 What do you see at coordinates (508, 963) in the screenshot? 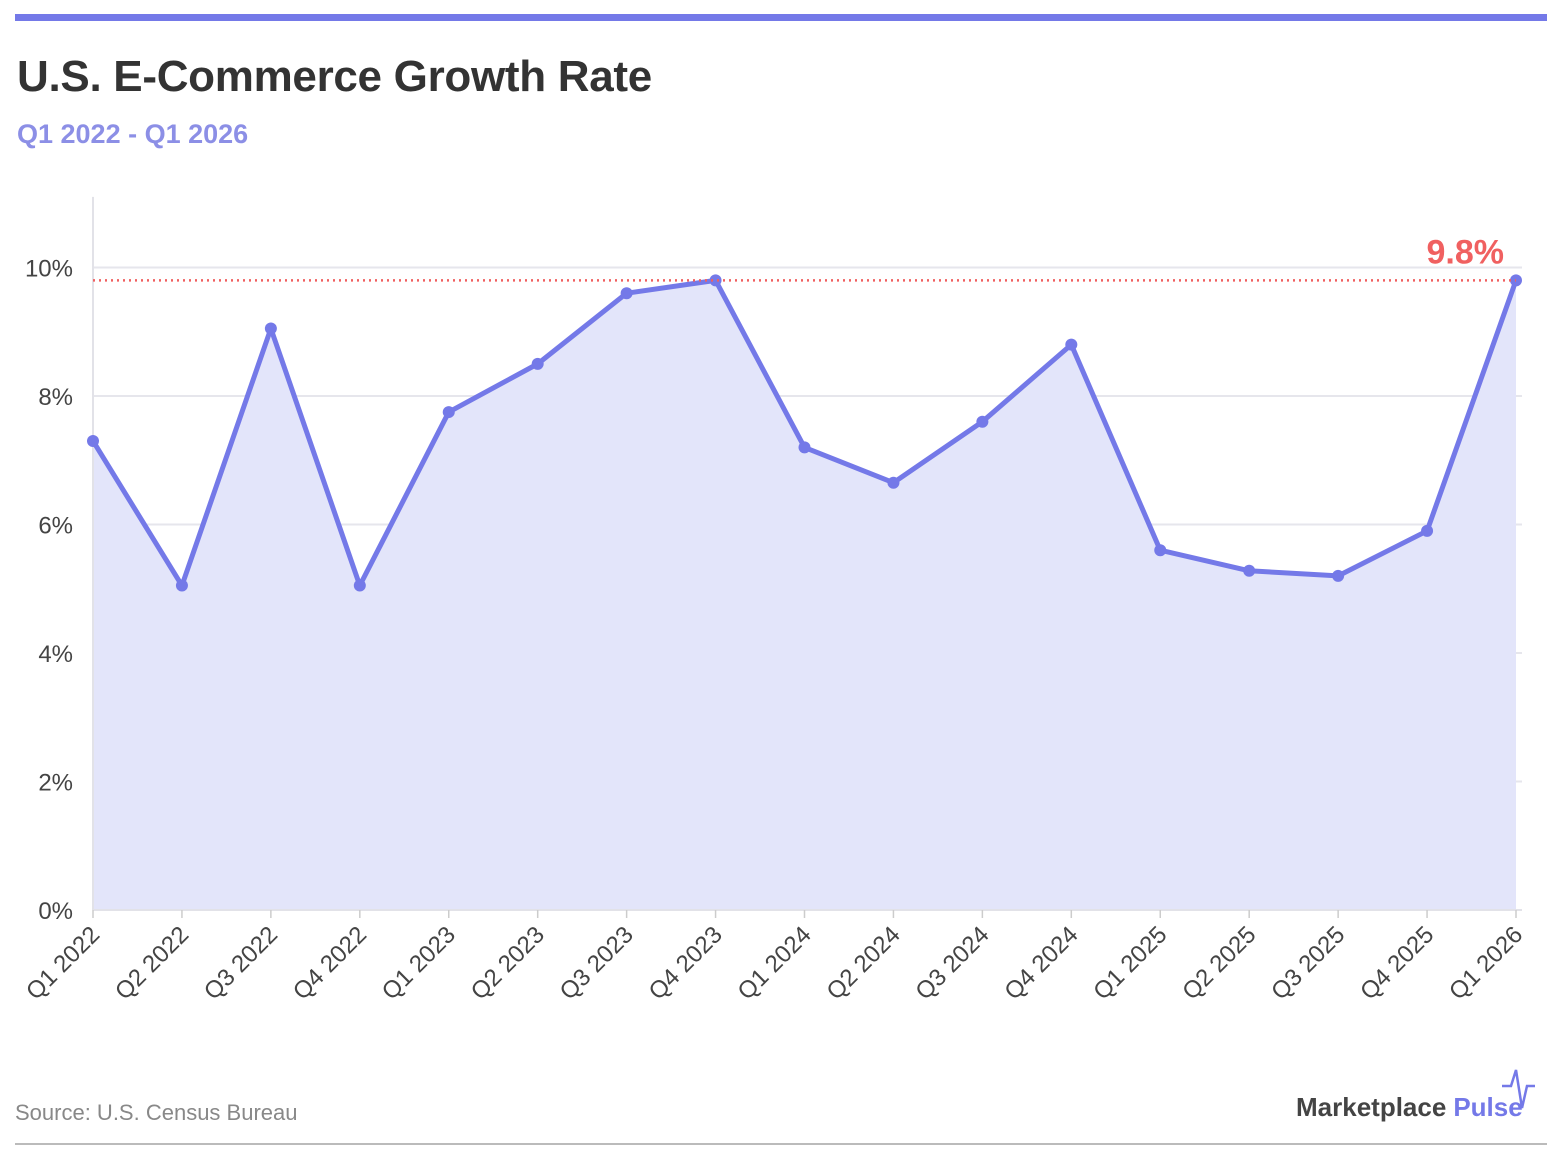
I see `x-tick-label: Q2 2023` at bounding box center [508, 963].